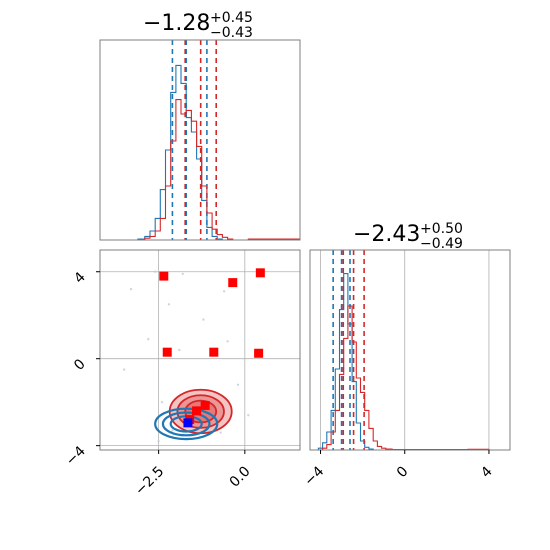 The width and height of the screenshot is (550, 550). I want to click on title-param1-upper-error: +0.45, so click(231, 18).